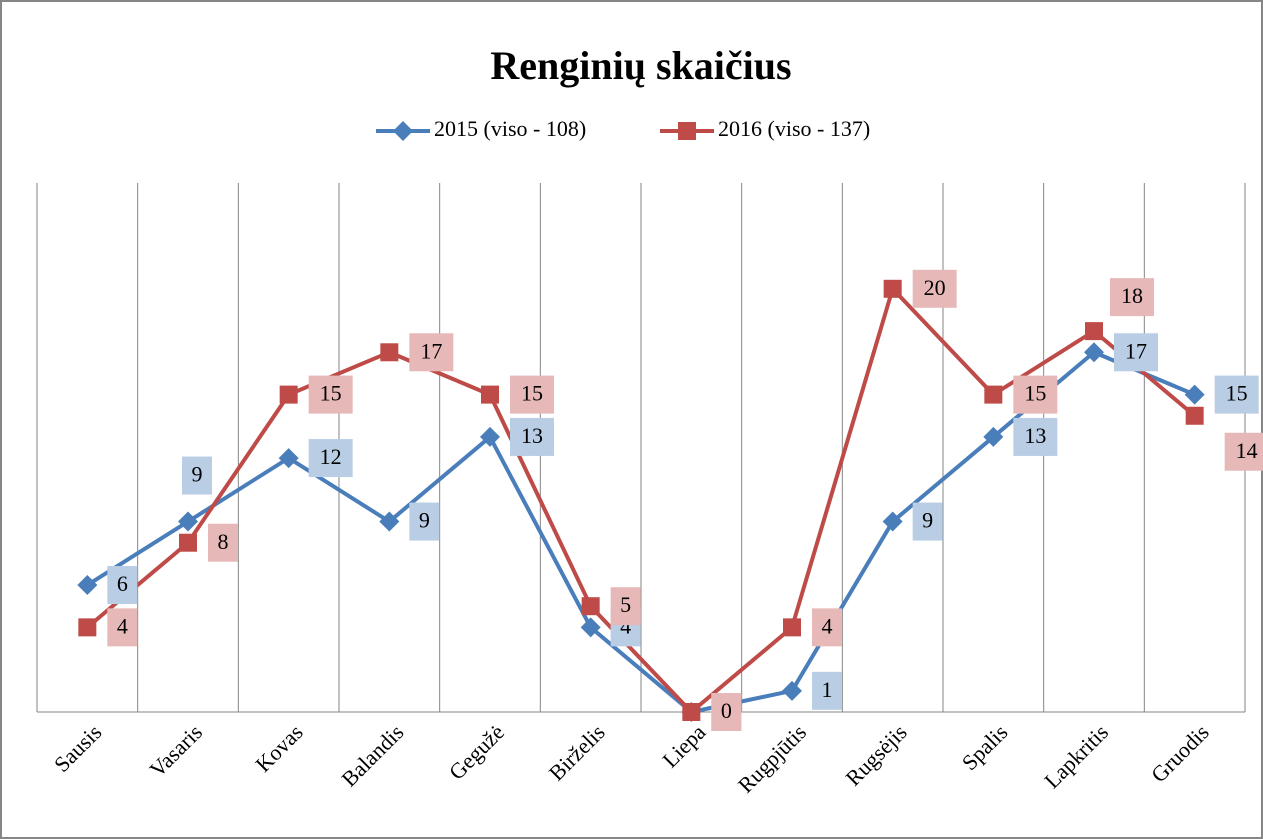 Image resolution: width=1263 pixels, height=839 pixels. Describe the element at coordinates (794, 128) in the screenshot. I see `legend-label: 2016 (viso - 137)` at that location.